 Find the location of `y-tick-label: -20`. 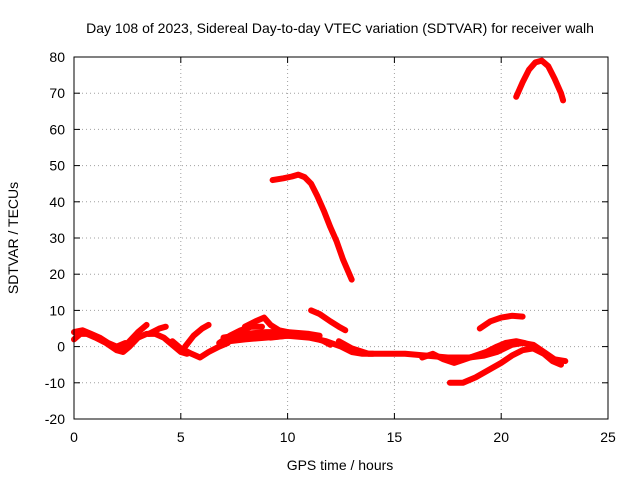

y-tick-label: -20 is located at coordinates (55, 419).